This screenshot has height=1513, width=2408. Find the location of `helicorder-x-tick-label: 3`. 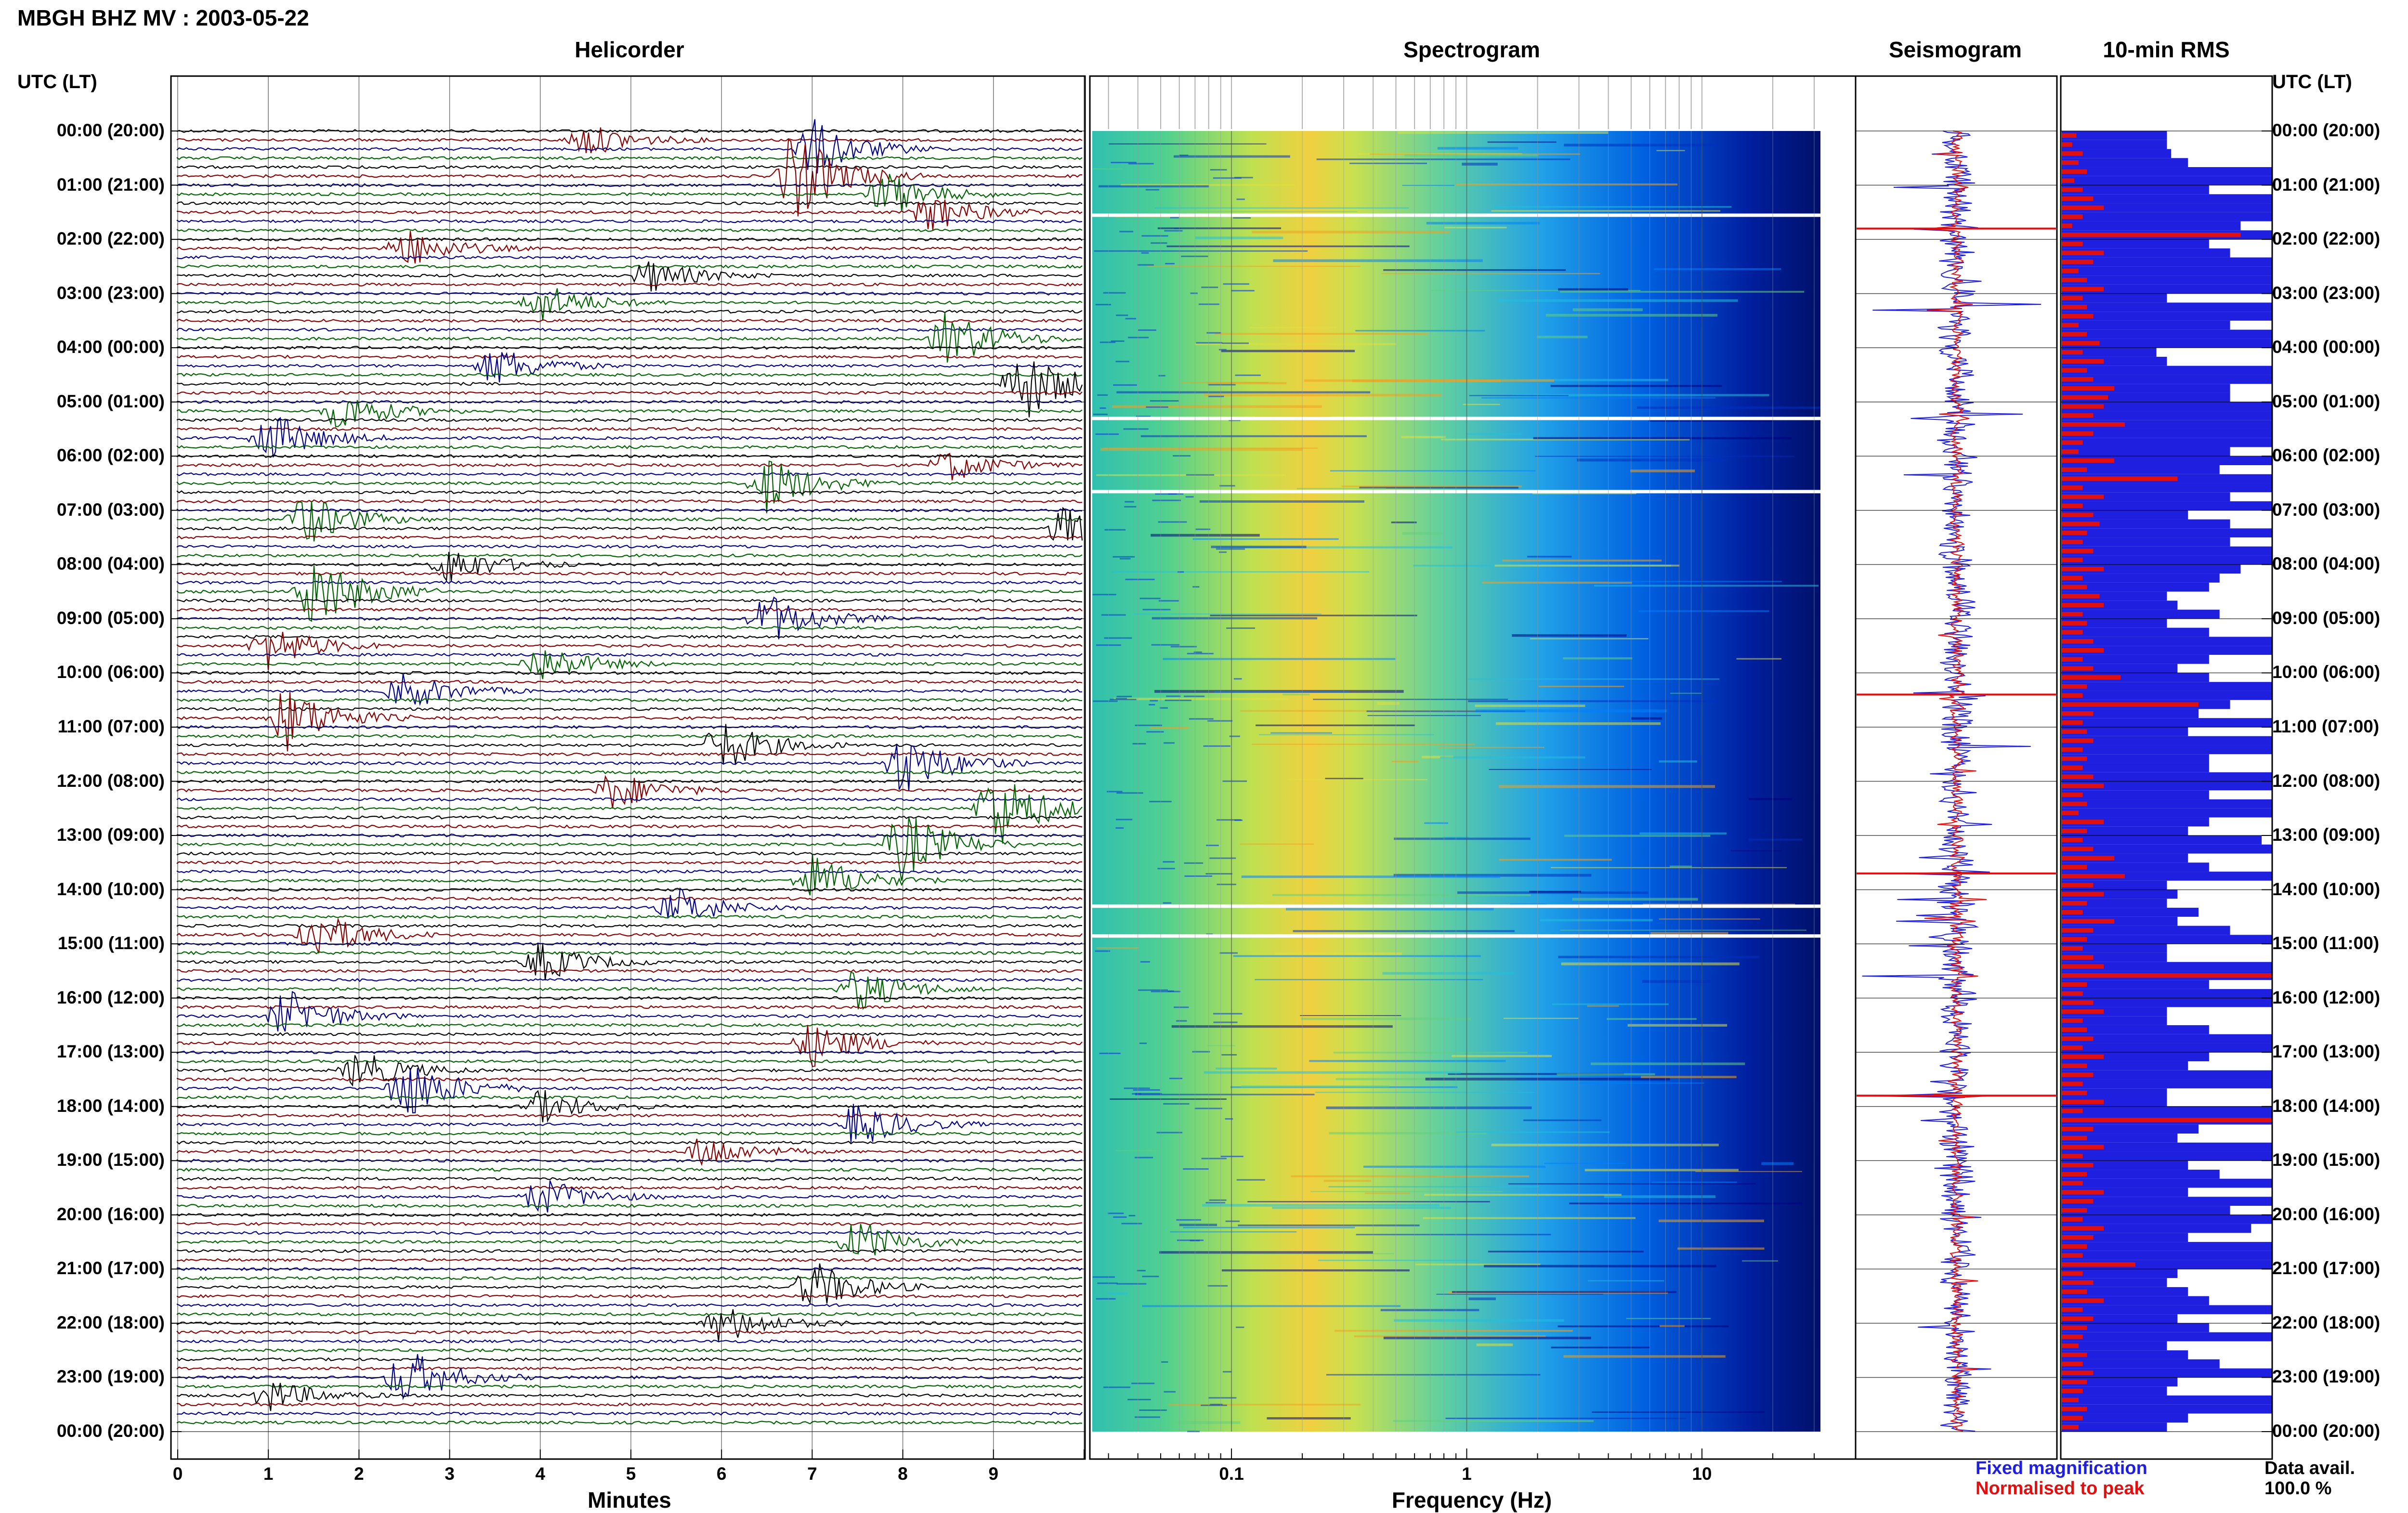

helicorder-x-tick-label: 3 is located at coordinates (450, 1474).